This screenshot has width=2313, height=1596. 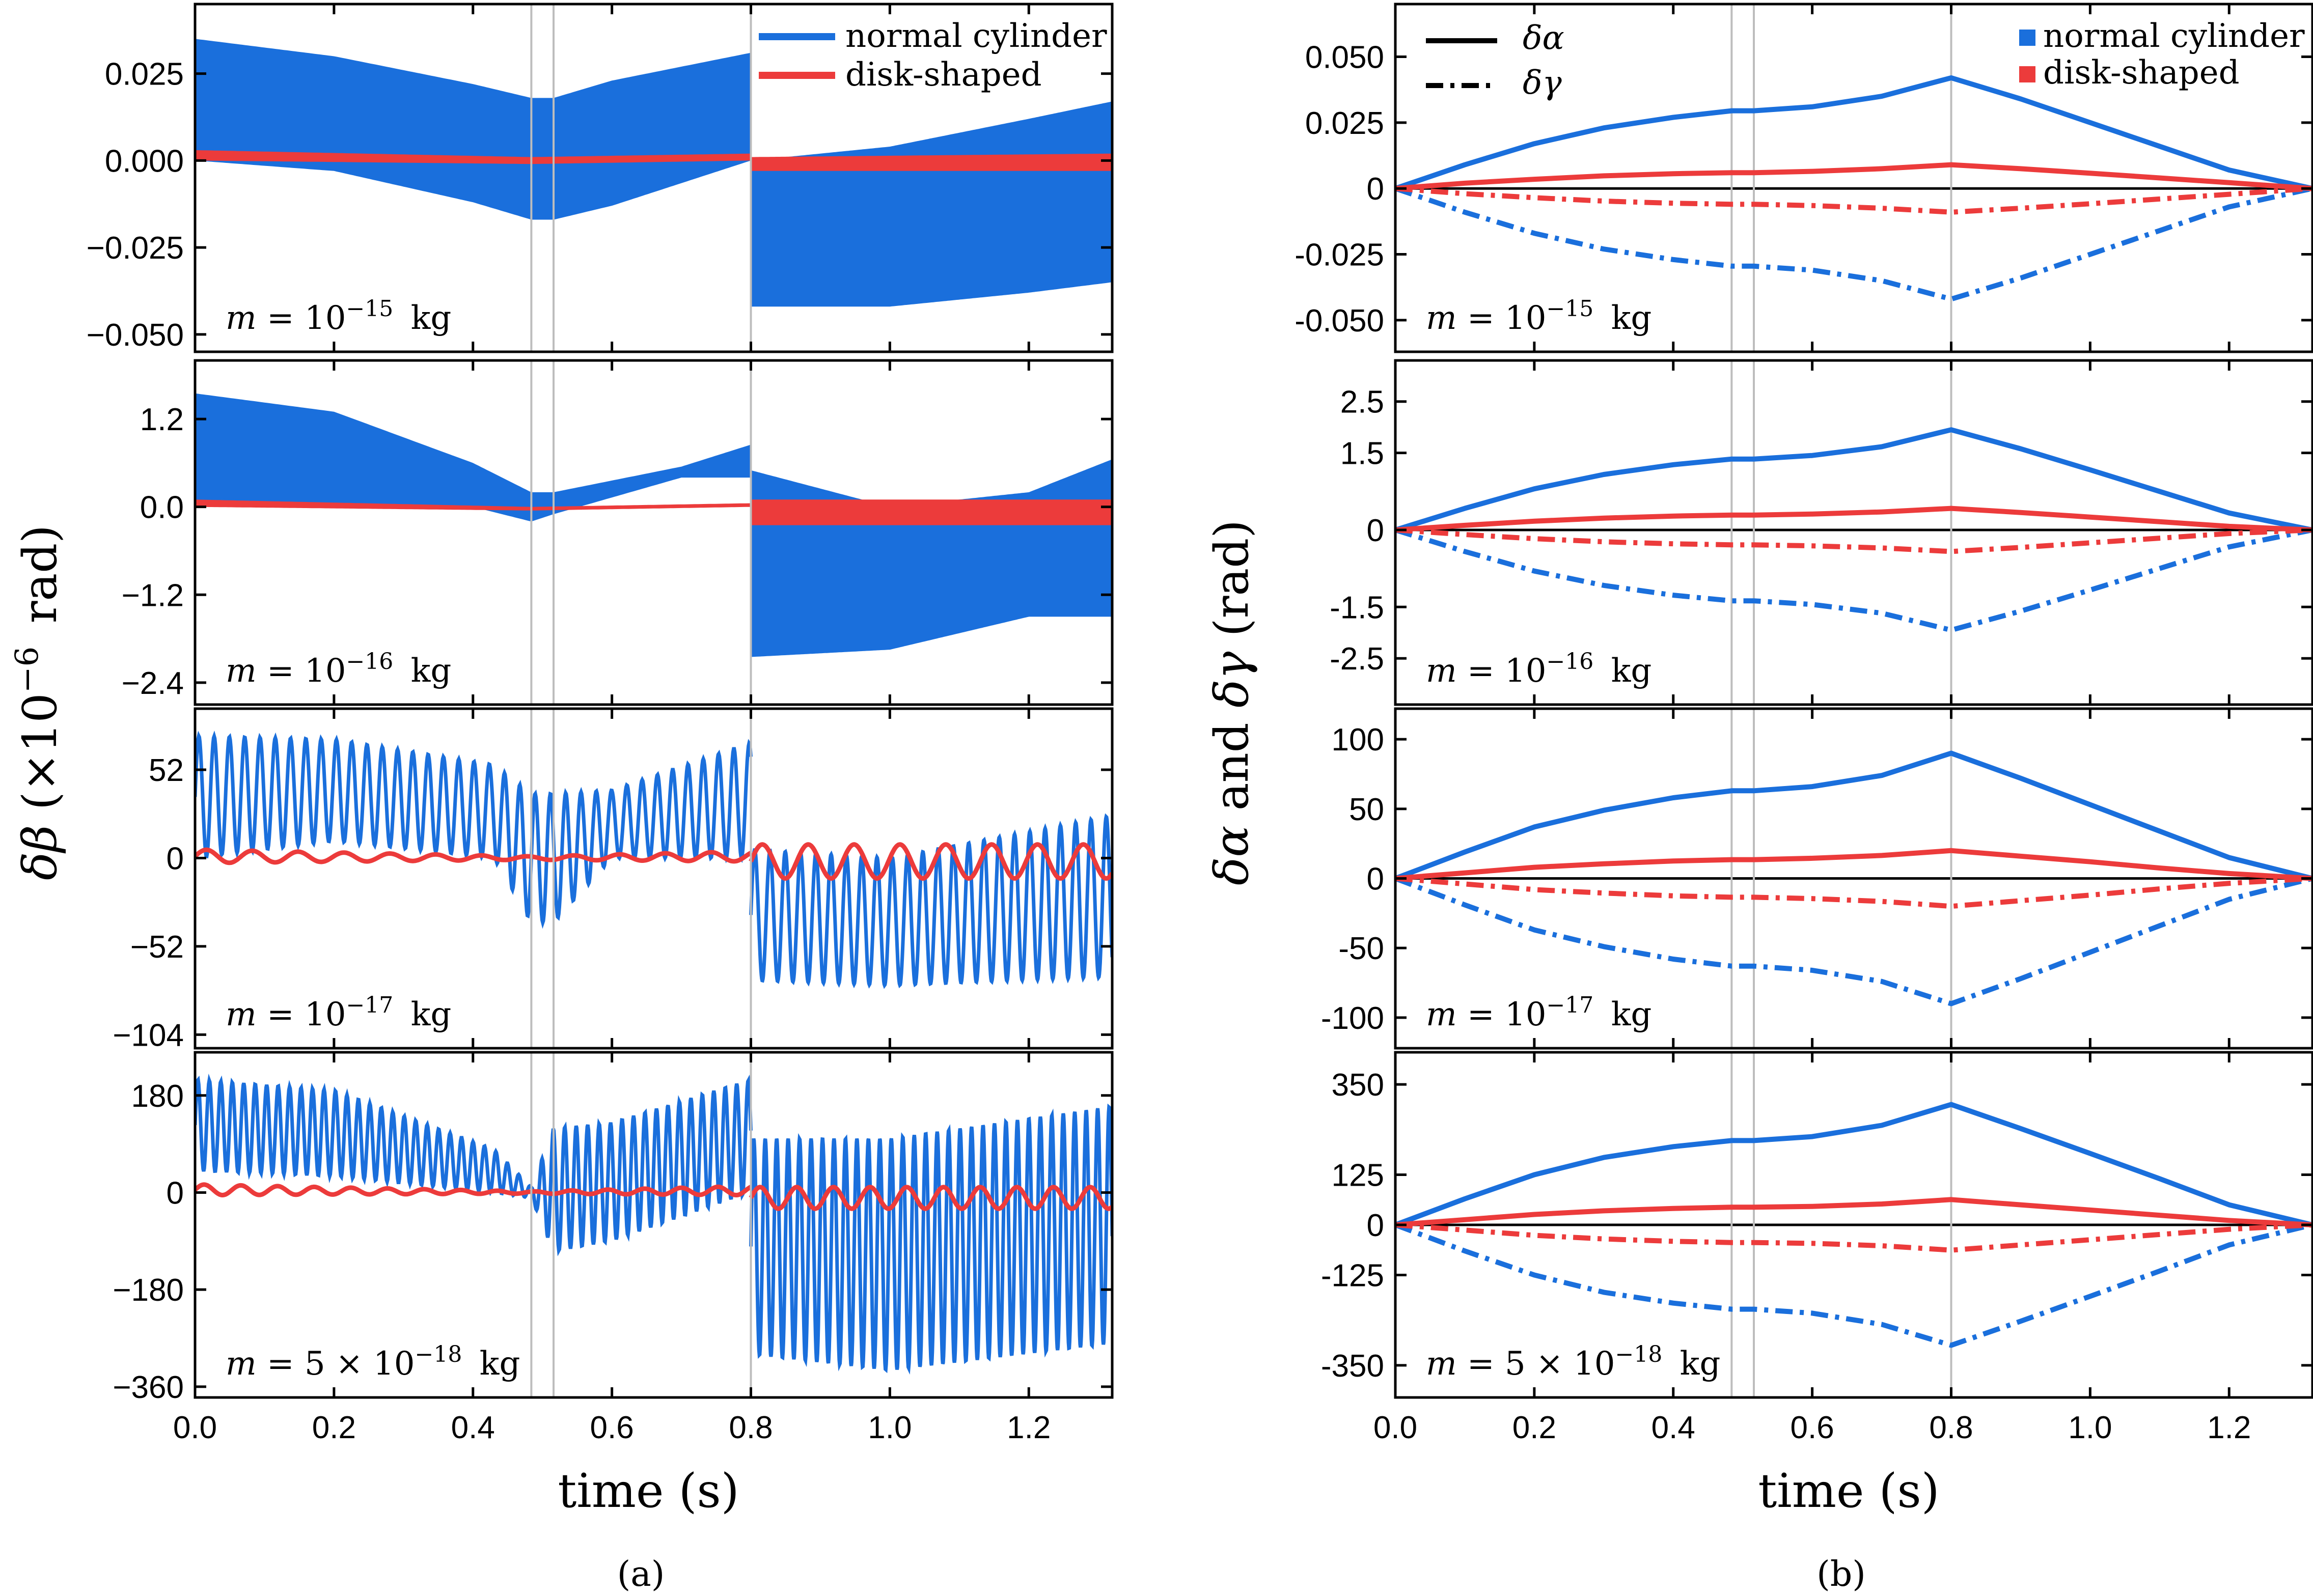 I want to click on legend-marker-disk-shaped, so click(x=2027, y=74).